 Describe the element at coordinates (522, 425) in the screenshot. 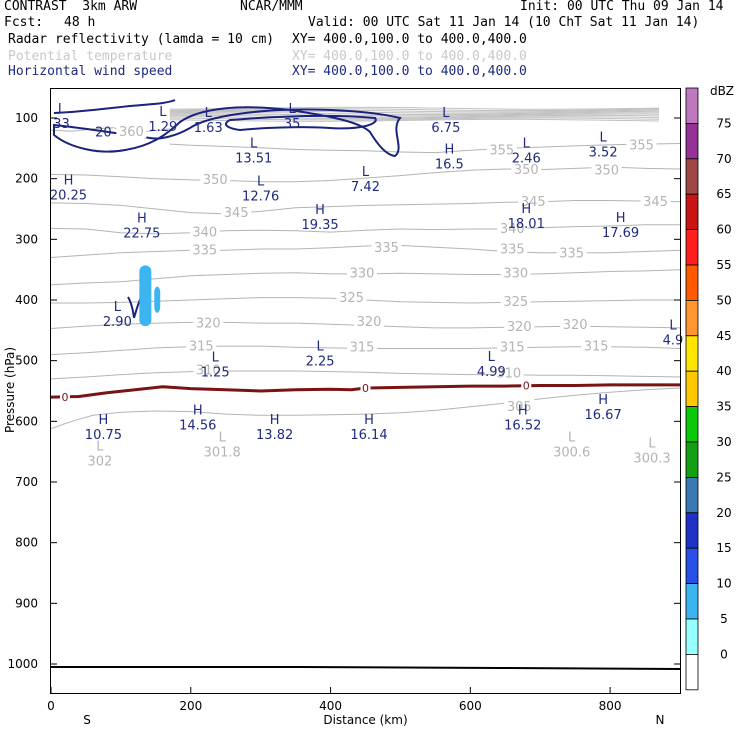

I see `wind-speed-label: 16.52` at that location.